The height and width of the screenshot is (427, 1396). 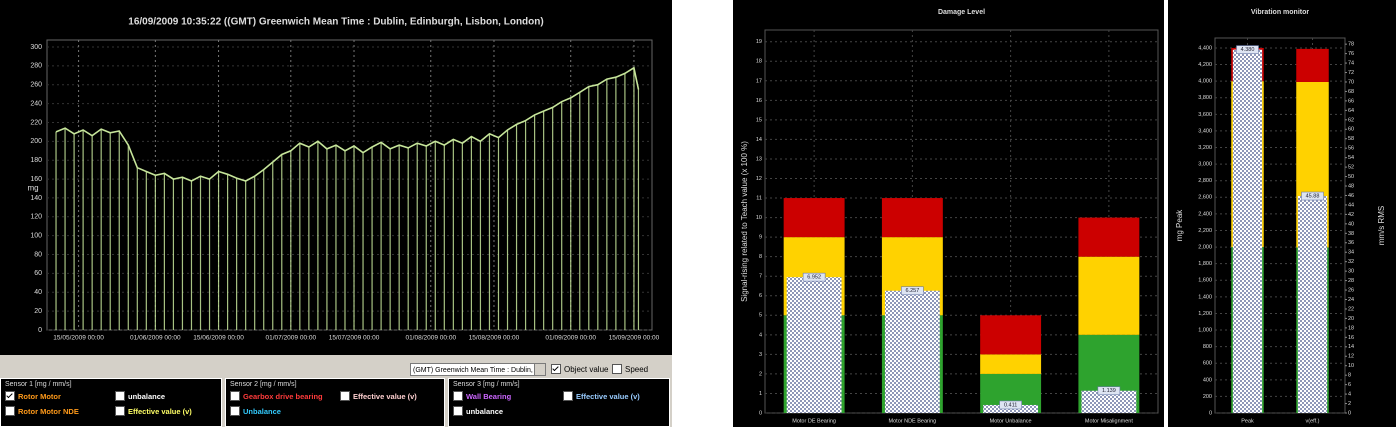 What do you see at coordinates (60, 411) in the screenshot?
I see `sensor-option: Rotor Motor NDE` at bounding box center [60, 411].